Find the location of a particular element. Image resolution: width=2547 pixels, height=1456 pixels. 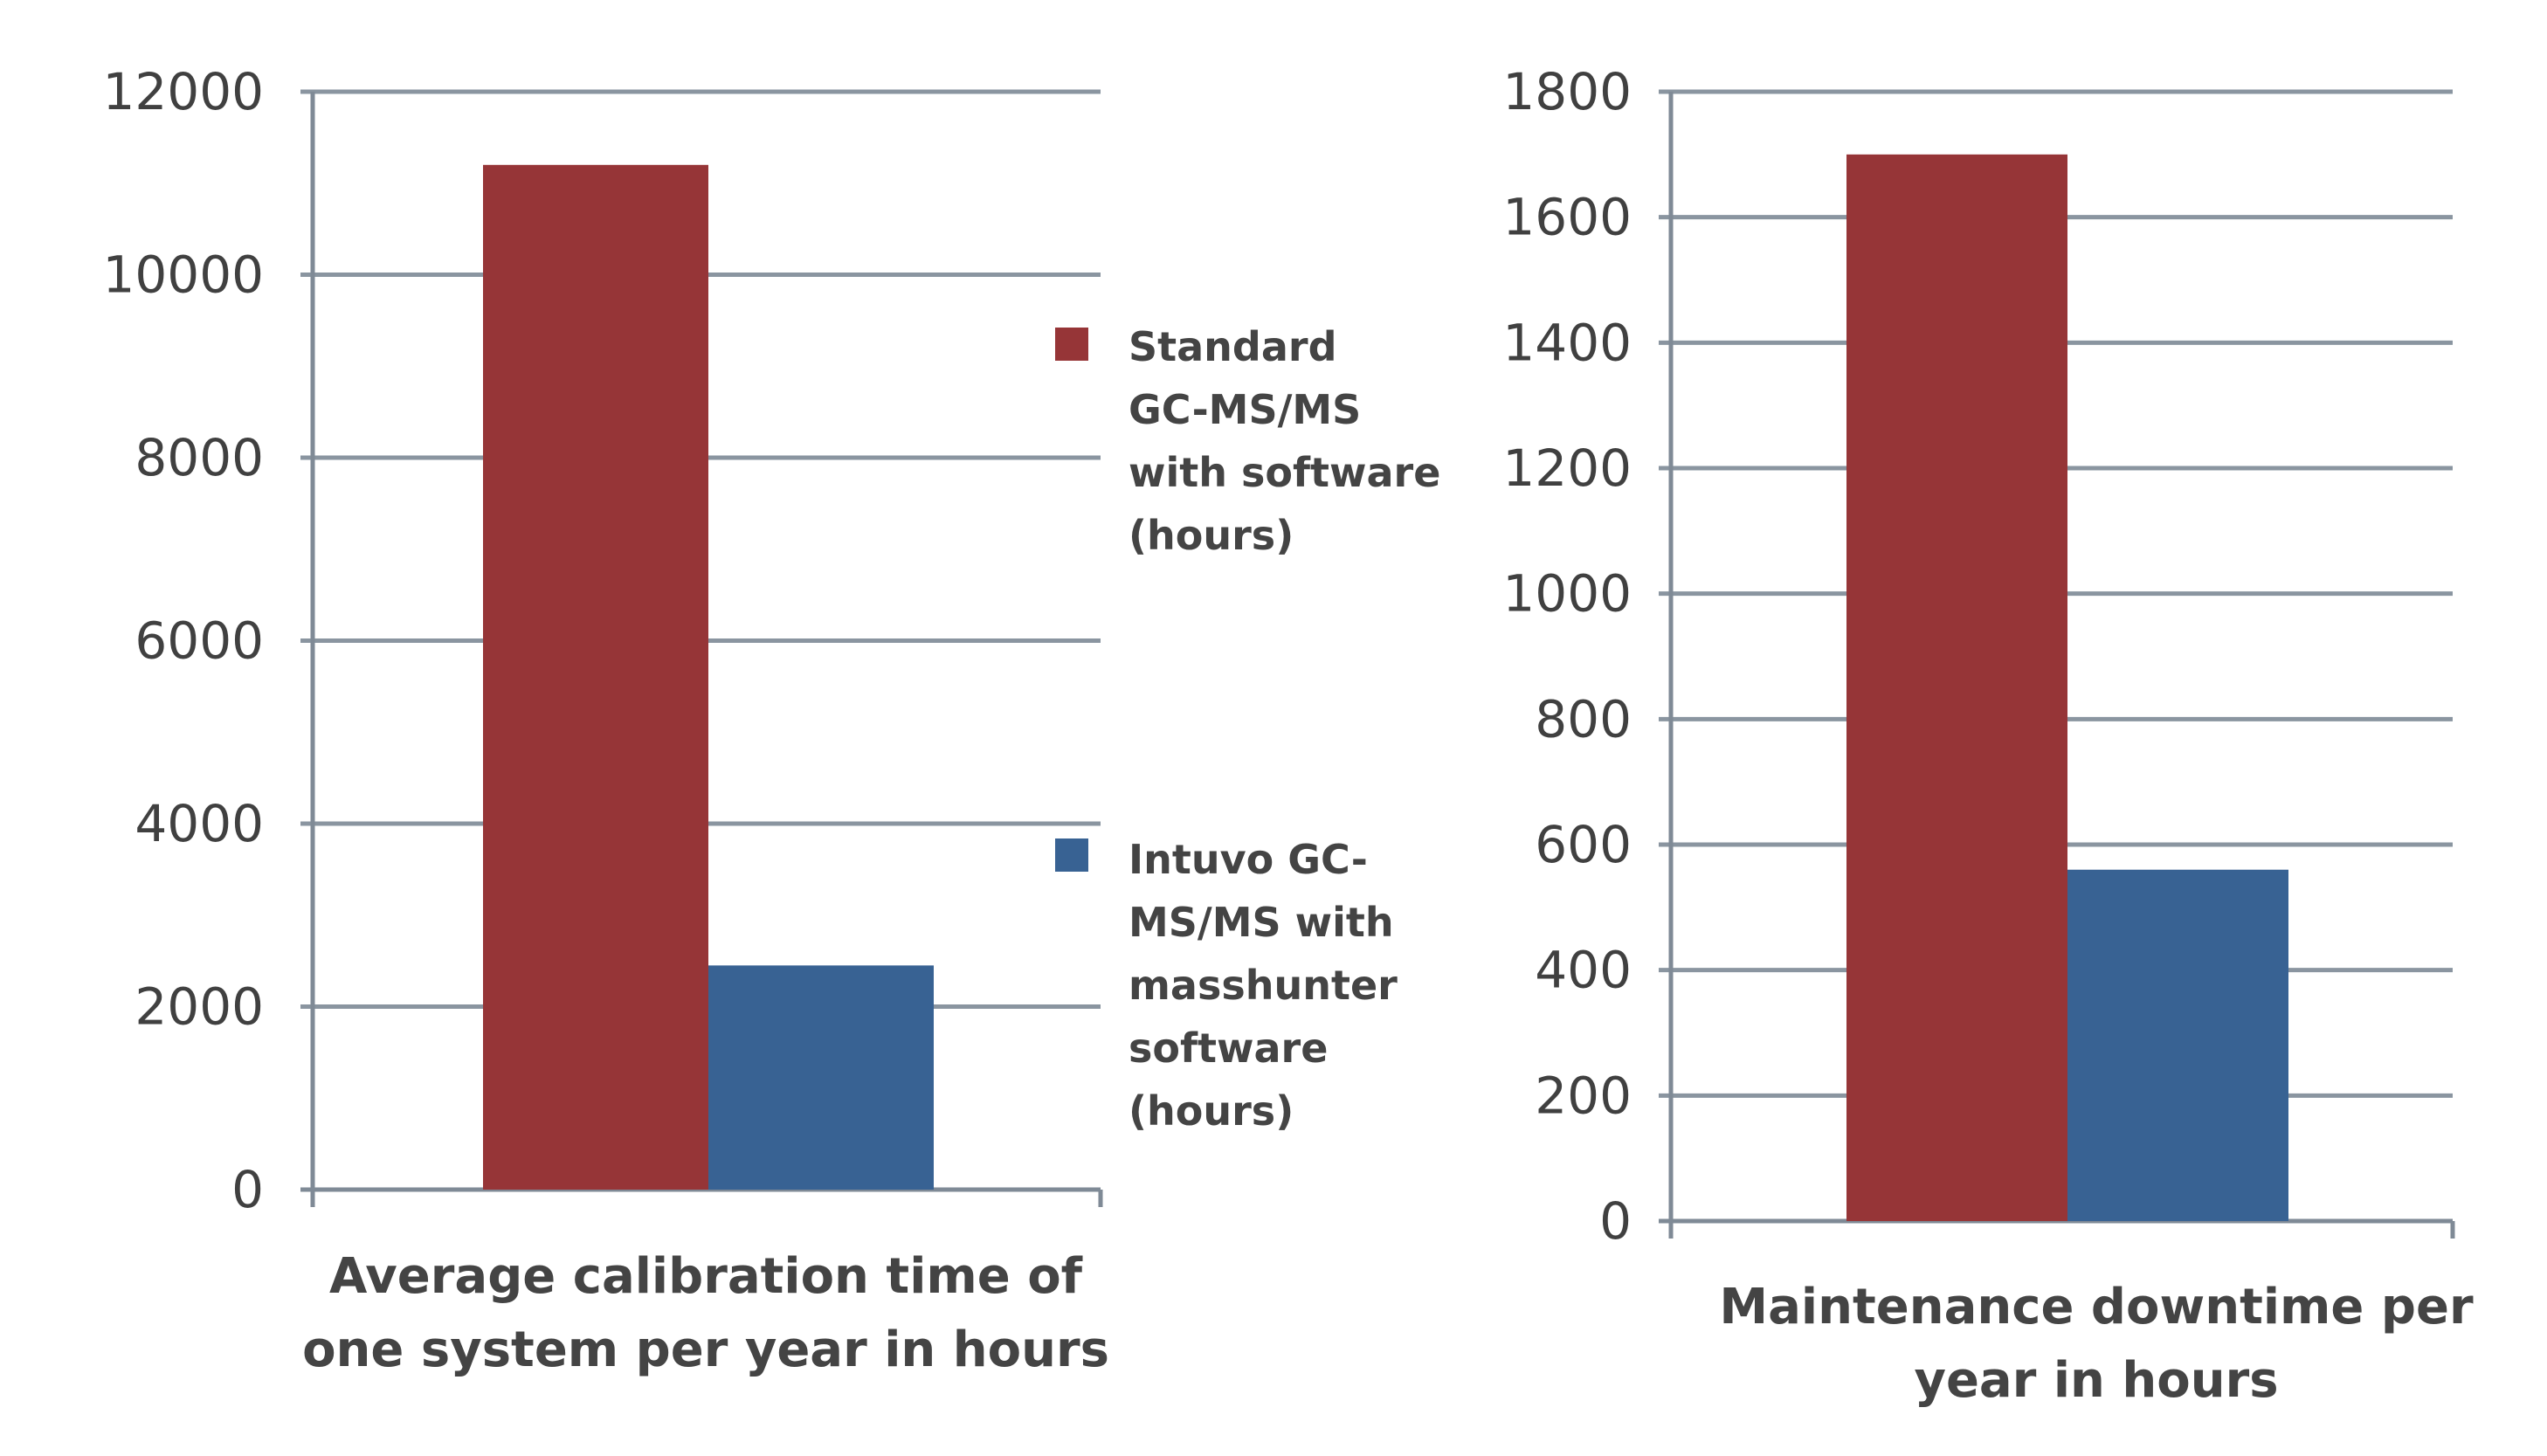

y-tick-label: 12000 is located at coordinates (183, 91).